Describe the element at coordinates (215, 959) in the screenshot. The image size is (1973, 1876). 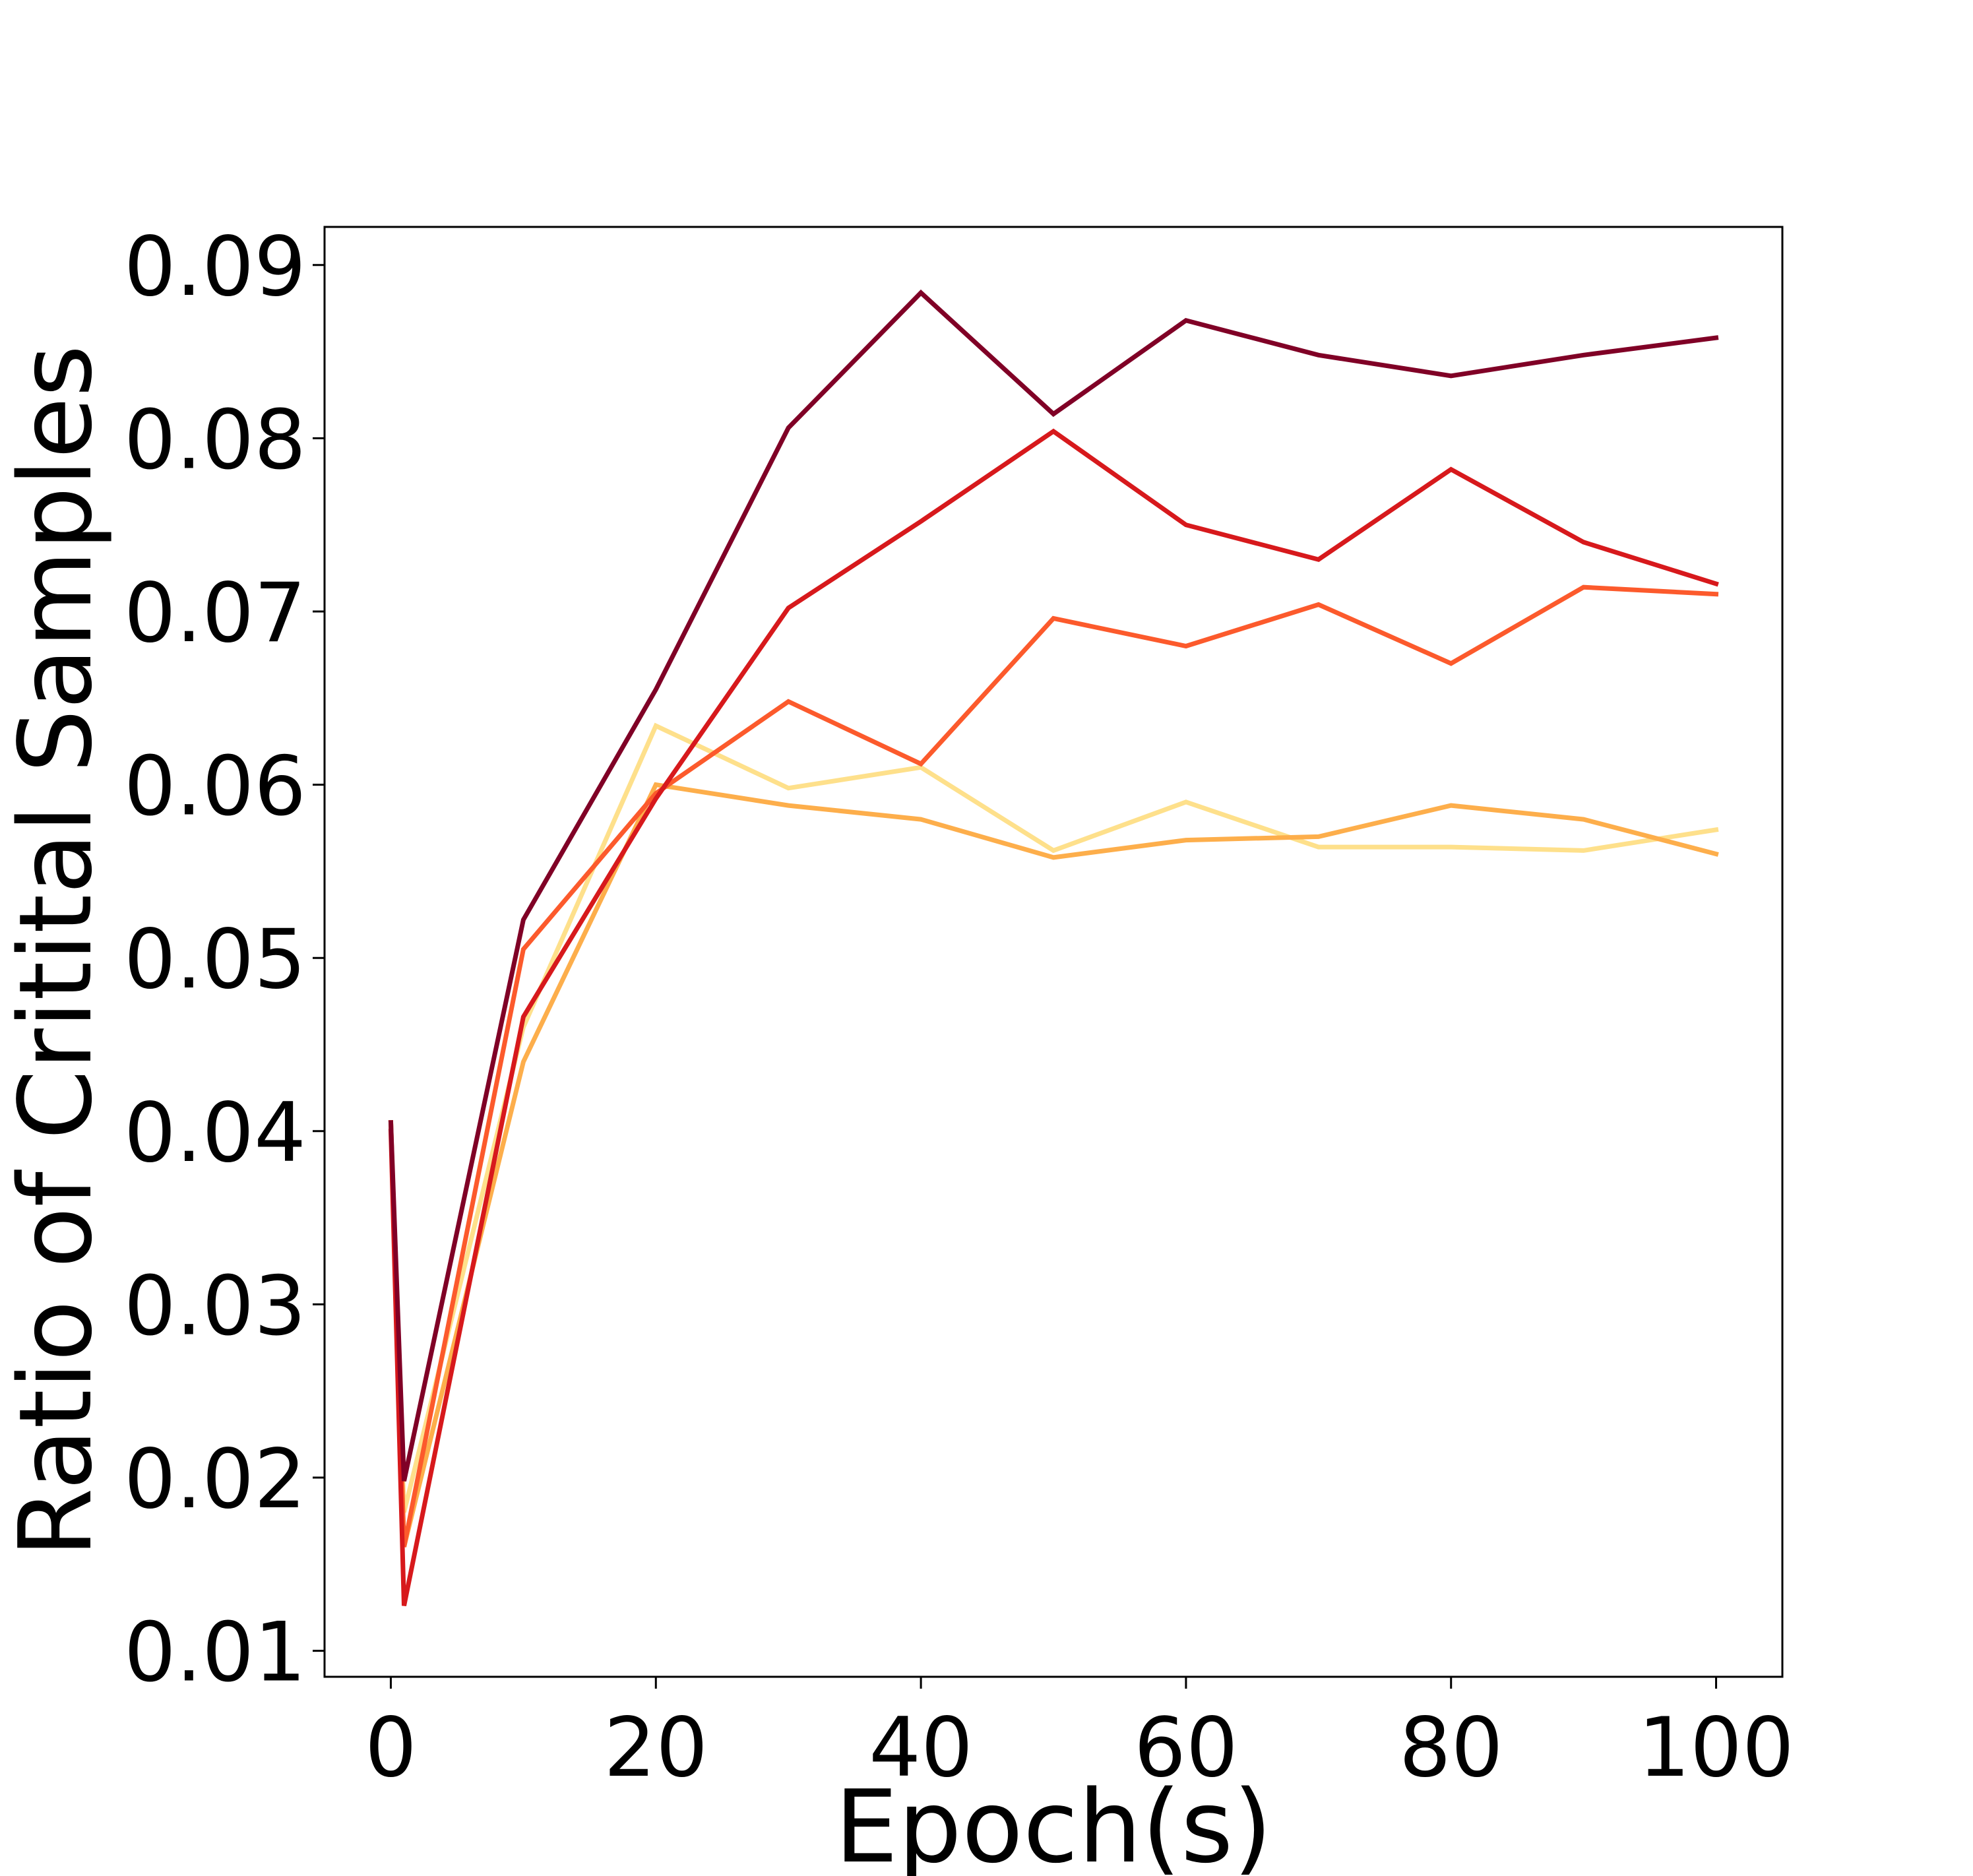
I see `y-tick-label: 0.05` at that location.